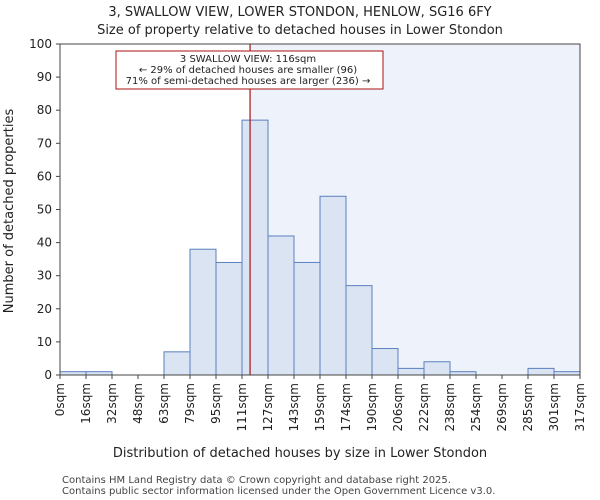 This screenshot has width=600, height=500. Describe the element at coordinates (398, 407) in the screenshot. I see `x-tick-label-206sqm: 206sqm` at that location.